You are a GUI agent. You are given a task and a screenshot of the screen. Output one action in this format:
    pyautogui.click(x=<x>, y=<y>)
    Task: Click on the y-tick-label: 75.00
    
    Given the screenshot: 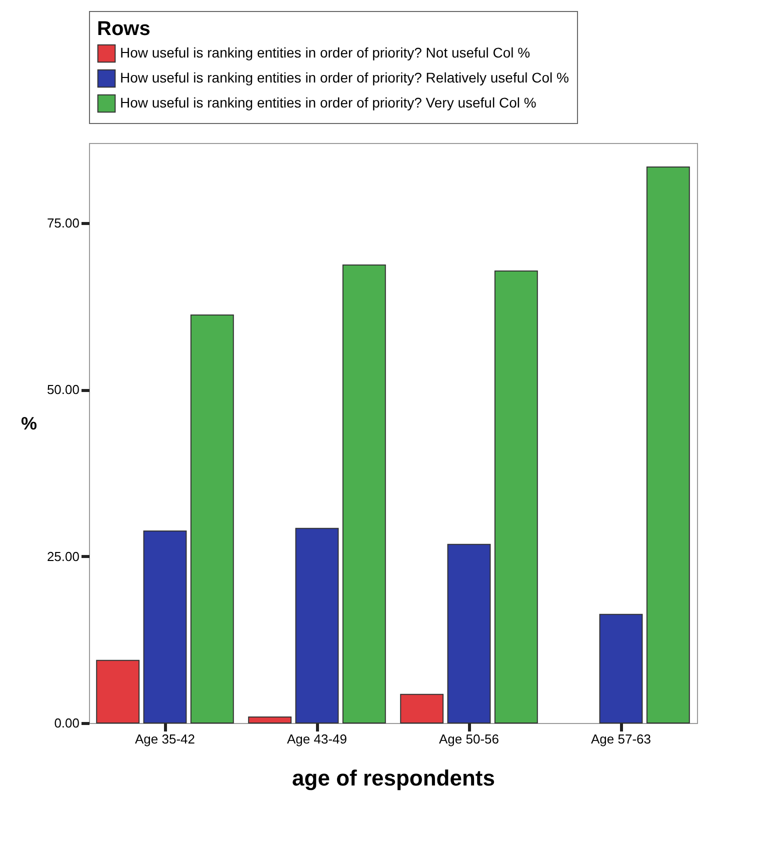 What is the action you would take?
    pyautogui.click(x=63, y=223)
    